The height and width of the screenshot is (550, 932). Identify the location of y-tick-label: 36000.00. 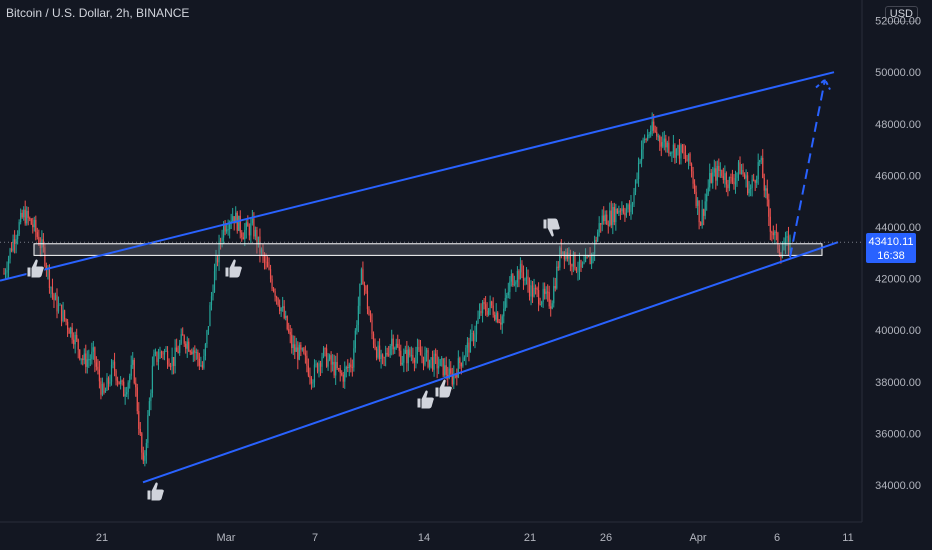
(898, 434).